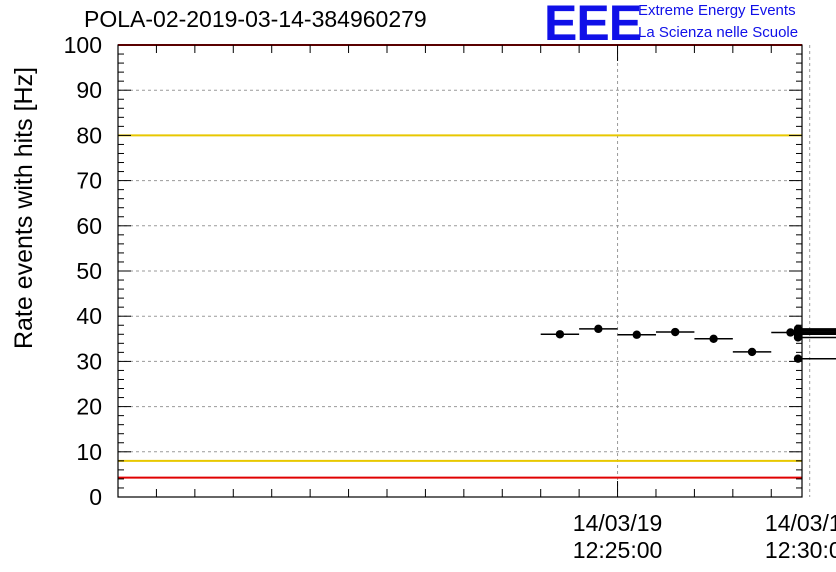  I want to click on org-name-line1: Extreme Energy Events, so click(717, 10).